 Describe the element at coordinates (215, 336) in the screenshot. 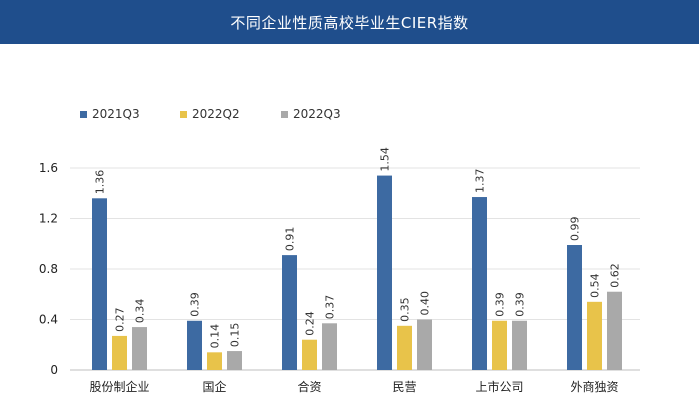

I see `data-label: 0.14` at that location.